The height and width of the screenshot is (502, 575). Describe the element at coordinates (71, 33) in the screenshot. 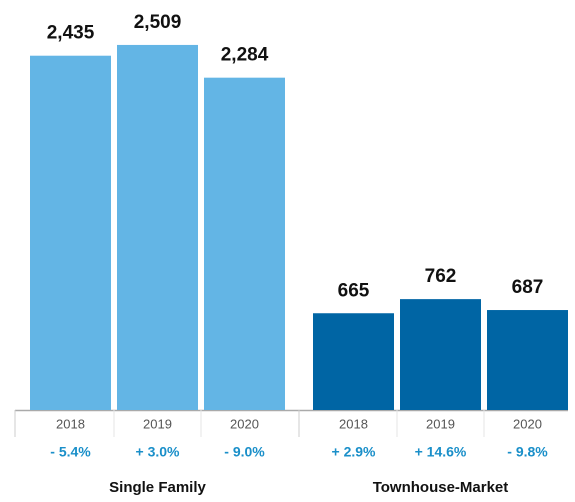

I see `value-label: 2,435` at that location.